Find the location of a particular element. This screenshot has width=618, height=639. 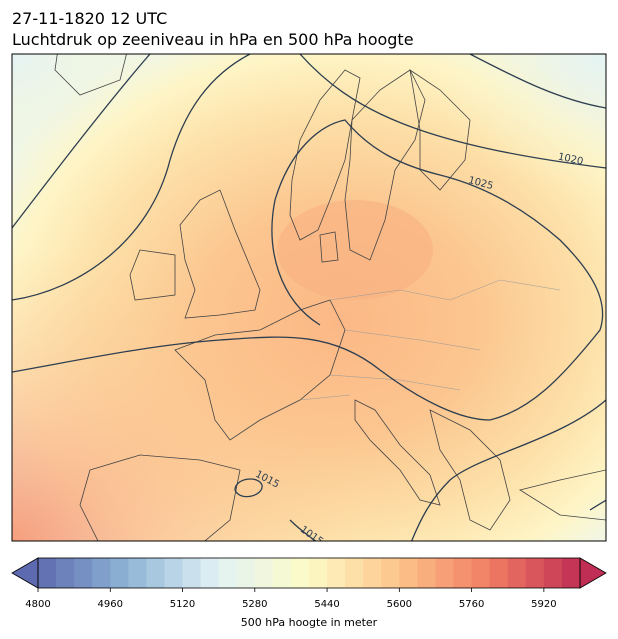

colorbar: 4800 4960 5120 5280 5440 5600 5760 5920 is located at coordinates (309, 583).